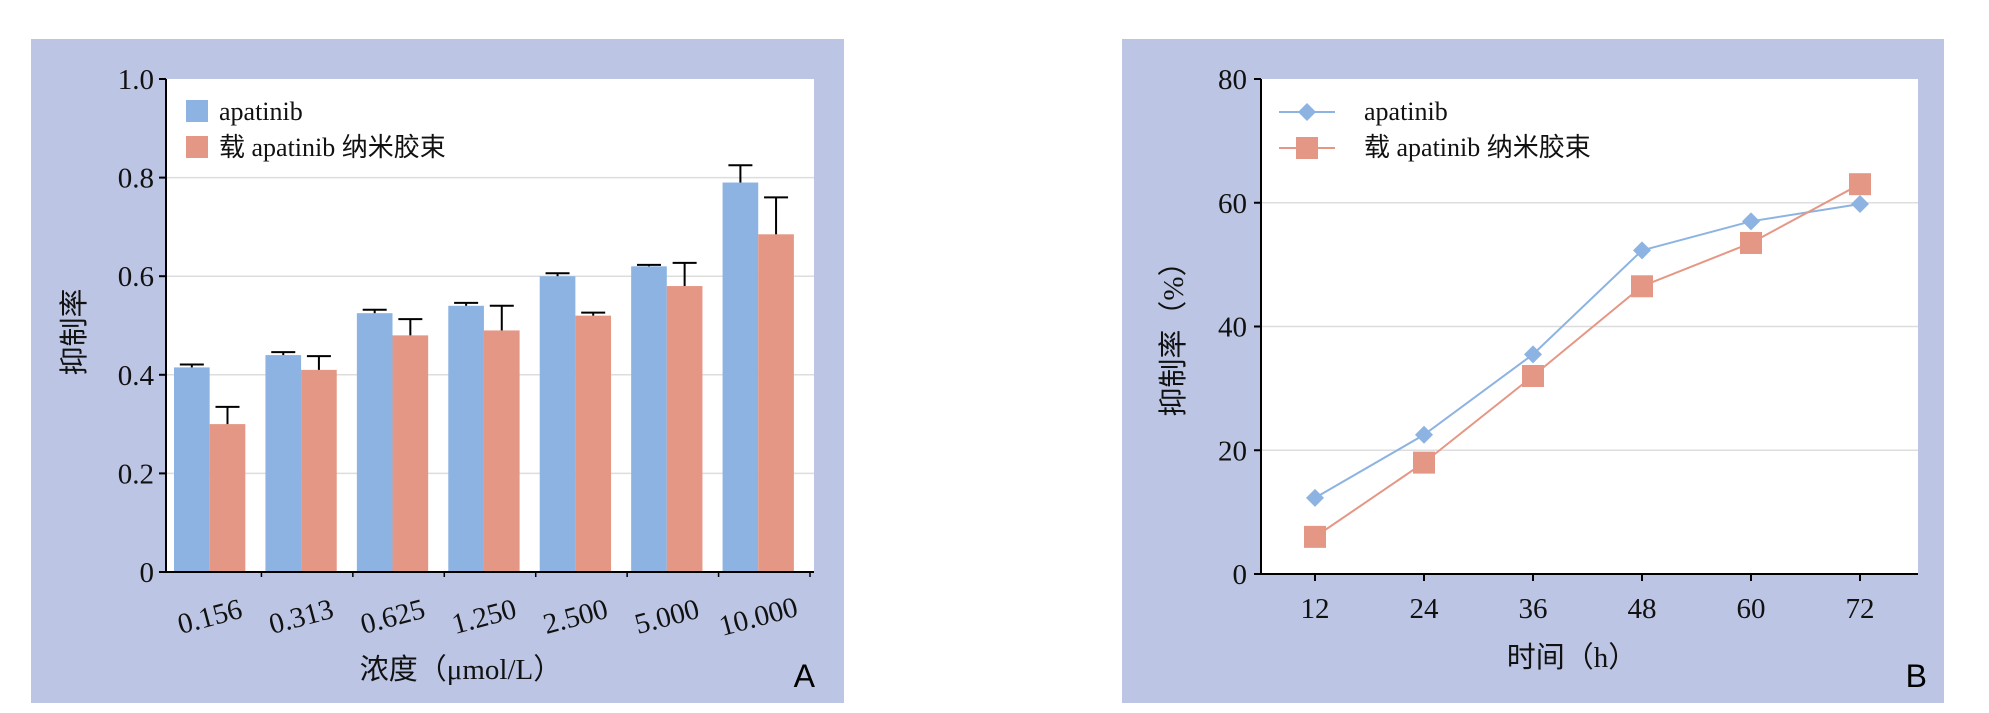 This screenshot has width=1989, height=713. What do you see at coordinates (461, 669) in the screenshot?
I see `x-axis-title: 浓度（μmol/L）` at bounding box center [461, 669].